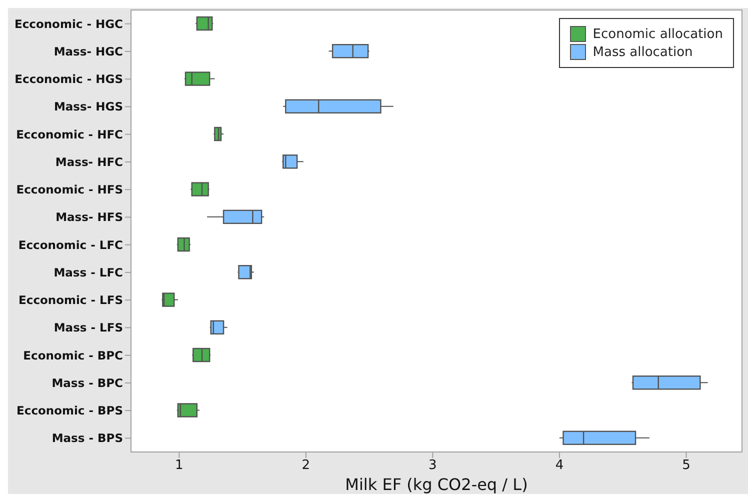 The width and height of the screenshot is (748, 500). Describe the element at coordinates (657, 34) in the screenshot. I see `legend-label: Economic allocation` at that location.